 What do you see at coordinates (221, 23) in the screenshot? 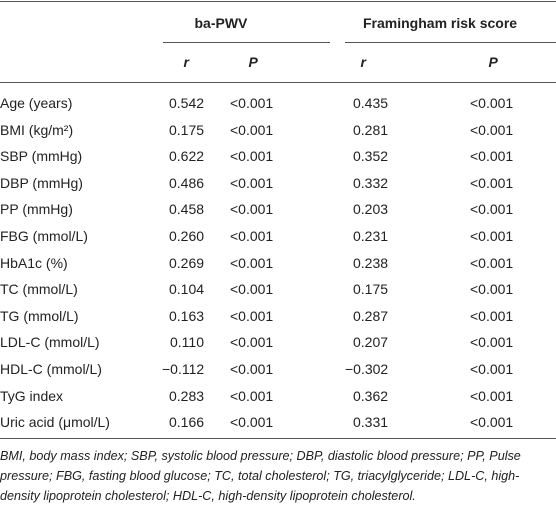
I see `group-header: ba-PWV` at bounding box center [221, 23].